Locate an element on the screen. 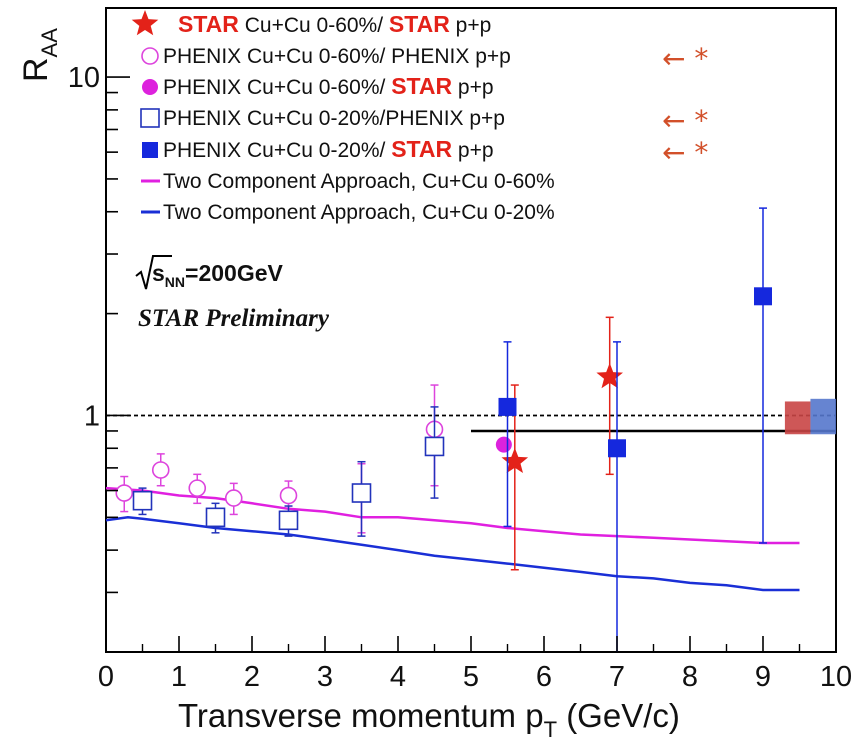 Image resolution: width=857 pixels, height=747 pixels. x-tick-label: 4 is located at coordinates (398, 677).